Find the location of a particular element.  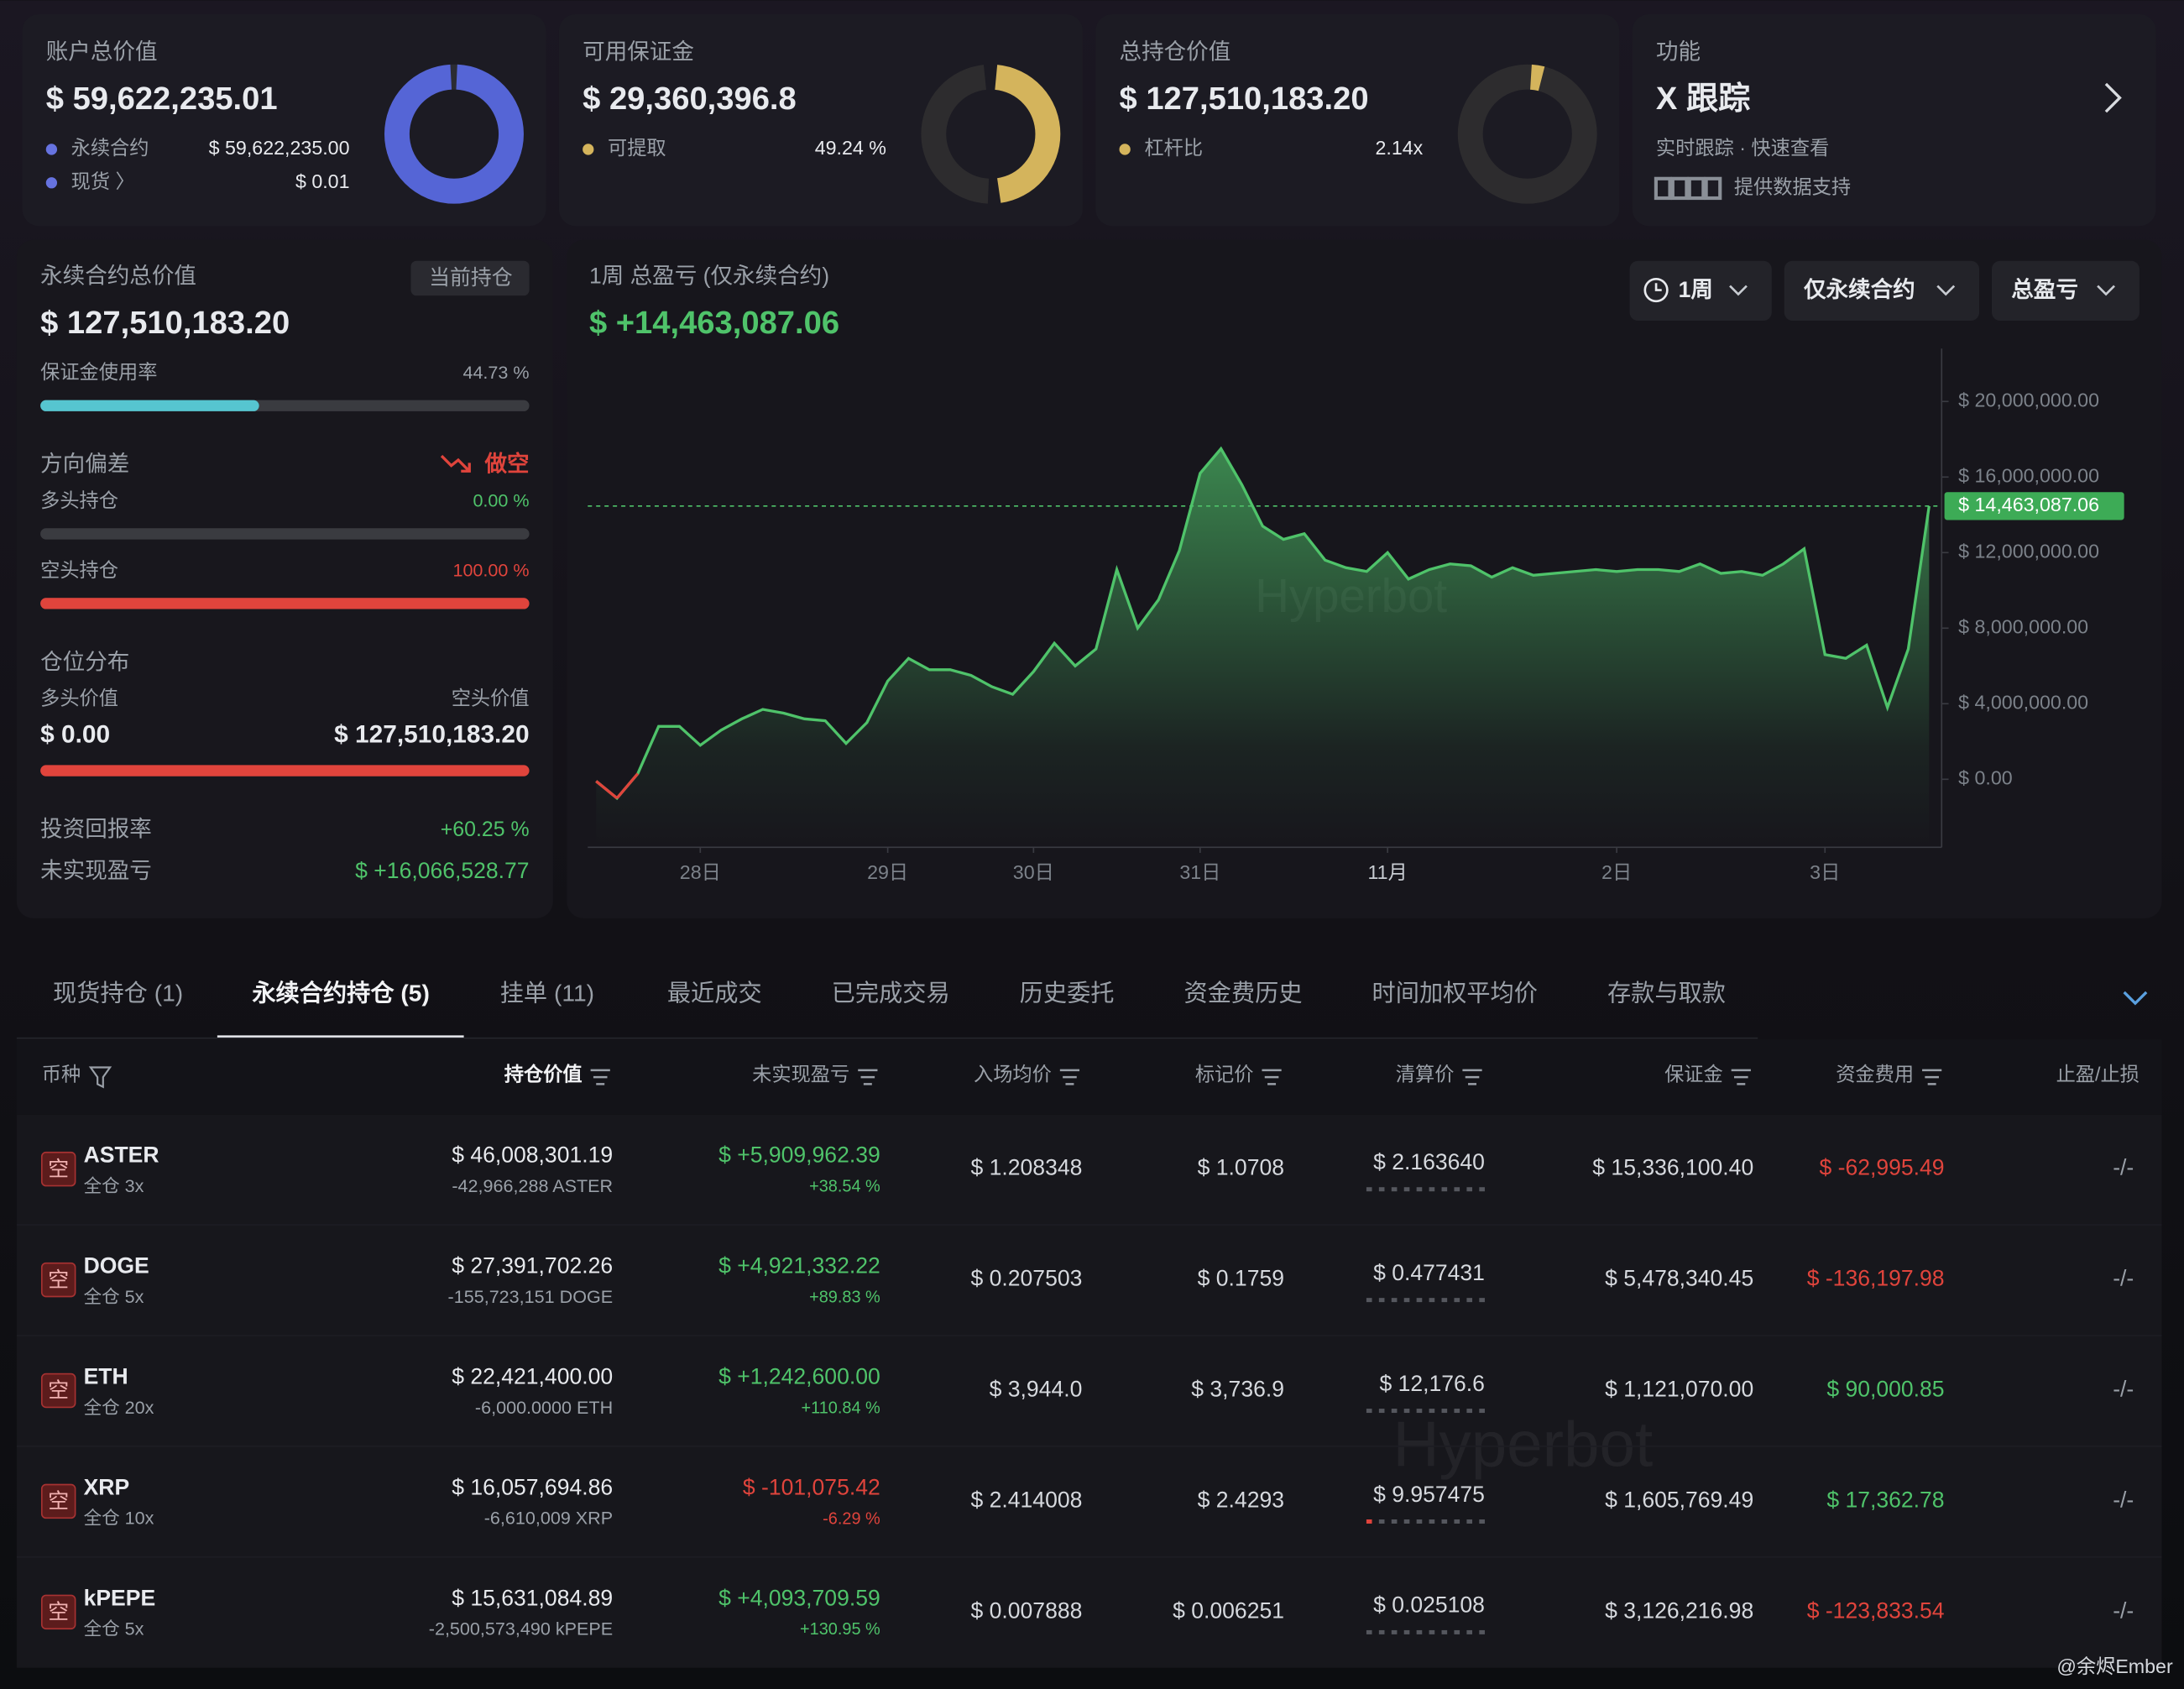

column-header: 未实现盈亏 is located at coordinates (800, 1074).